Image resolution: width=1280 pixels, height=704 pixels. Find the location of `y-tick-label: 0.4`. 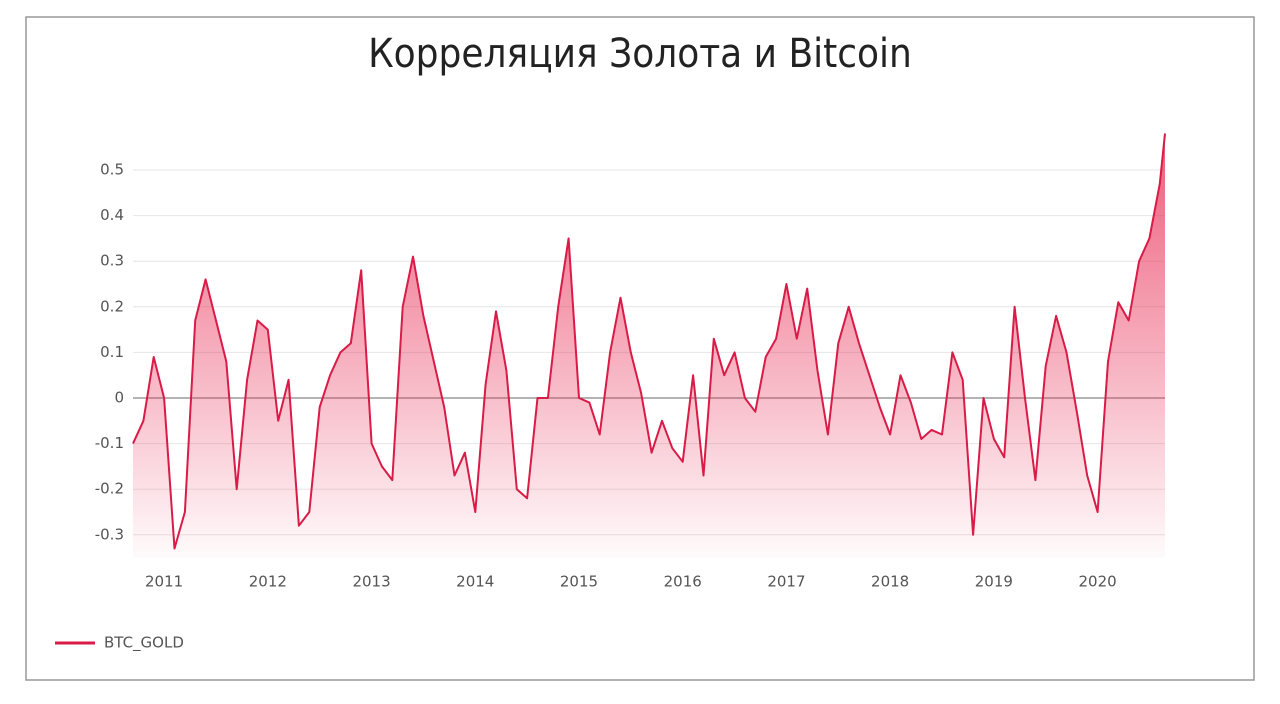

y-tick-label: 0.4 is located at coordinates (112, 215).